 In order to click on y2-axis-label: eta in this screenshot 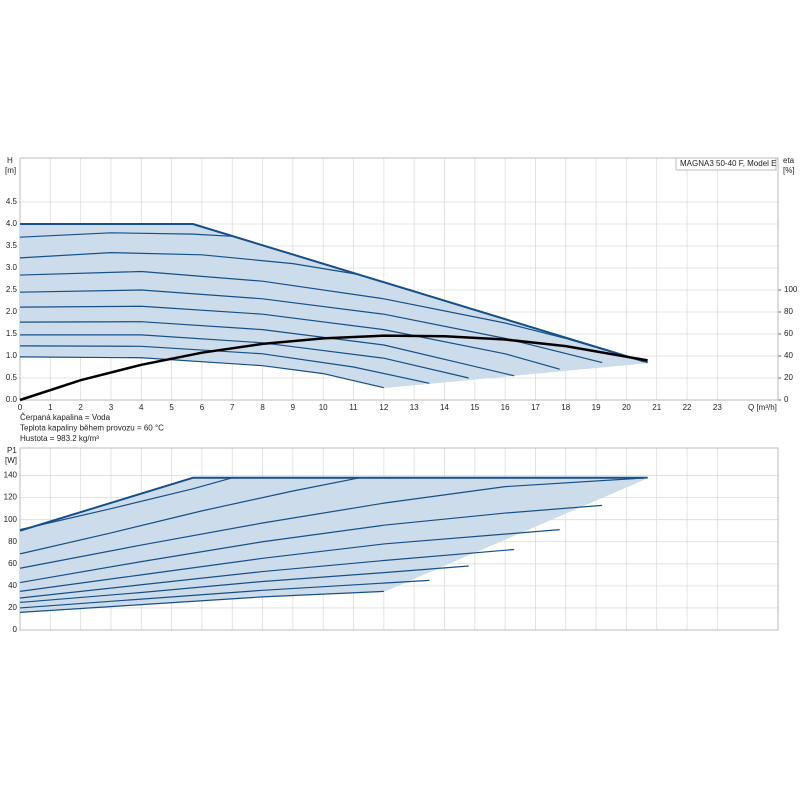, I will do `click(789, 160)`.